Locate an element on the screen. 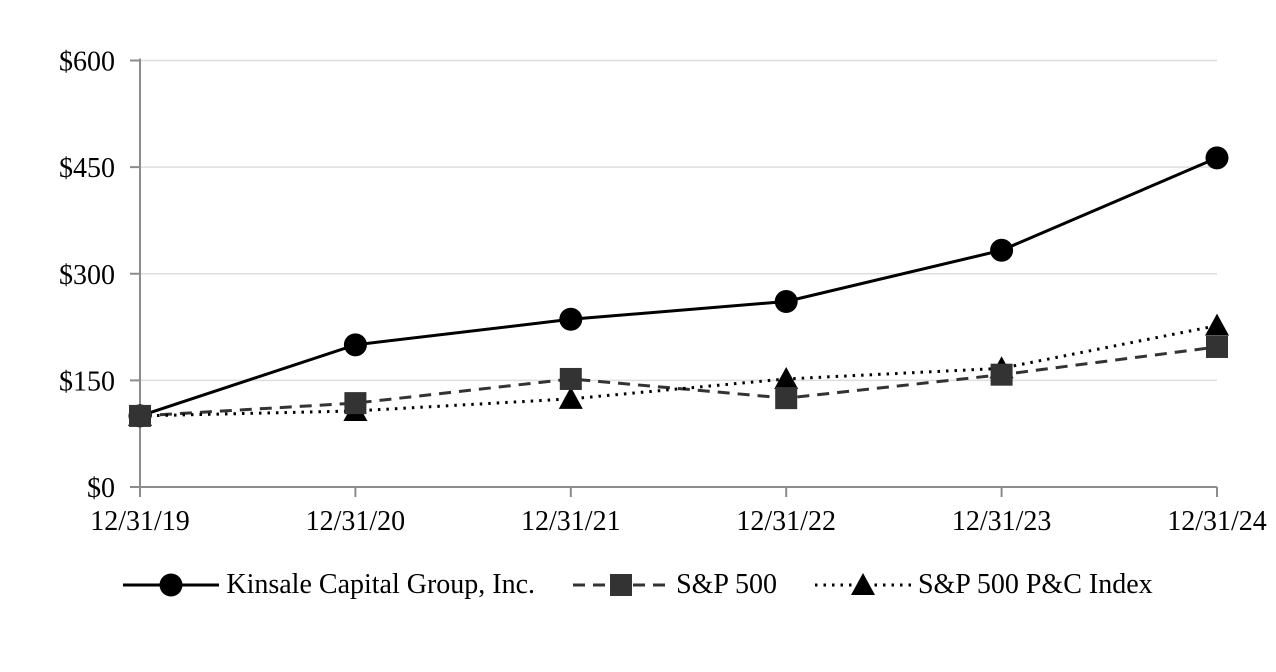 This screenshot has height=672, width=1276. square-marker-icon is located at coordinates (621, 585).